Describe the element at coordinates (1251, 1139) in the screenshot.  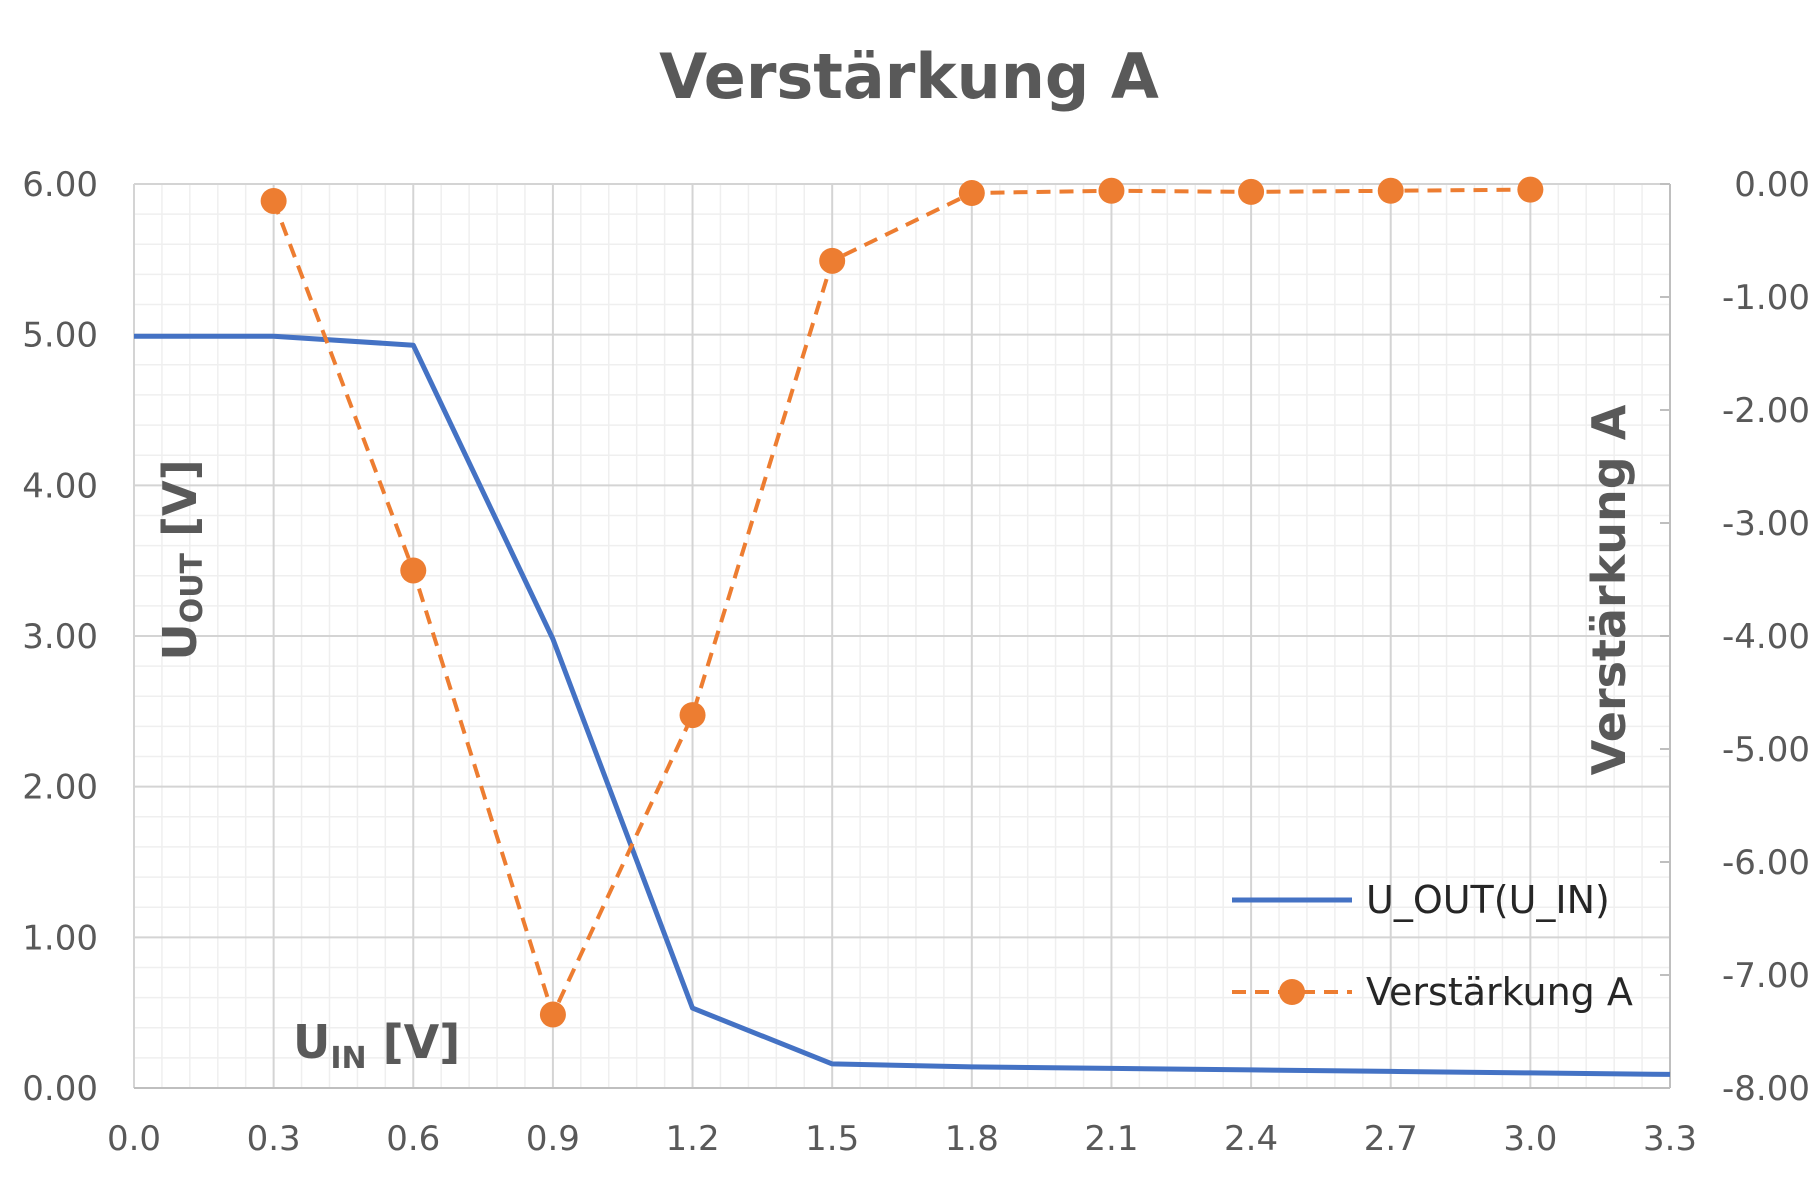
I see `x-tick-label: 2.4` at that location.